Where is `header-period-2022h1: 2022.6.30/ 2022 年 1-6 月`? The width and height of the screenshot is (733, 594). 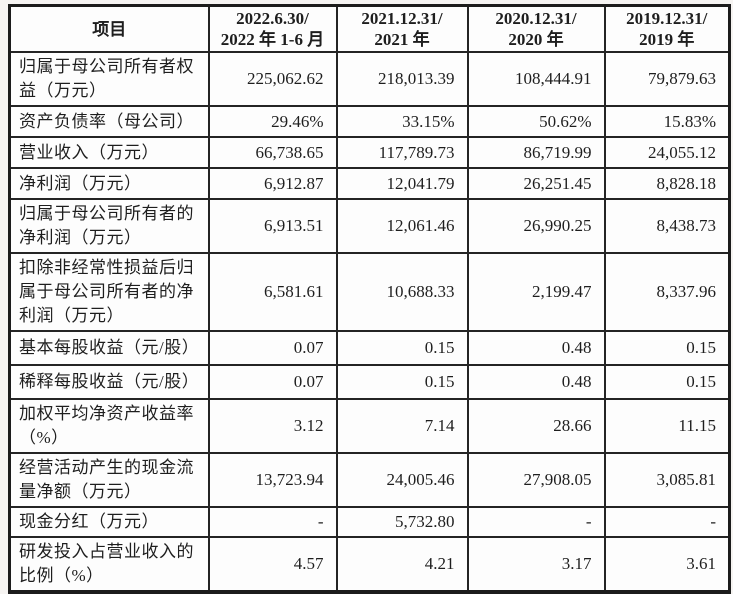
header-period-2022h1: 2022.6.30/ 2022 年 1-6 月 is located at coordinates (272, 28).